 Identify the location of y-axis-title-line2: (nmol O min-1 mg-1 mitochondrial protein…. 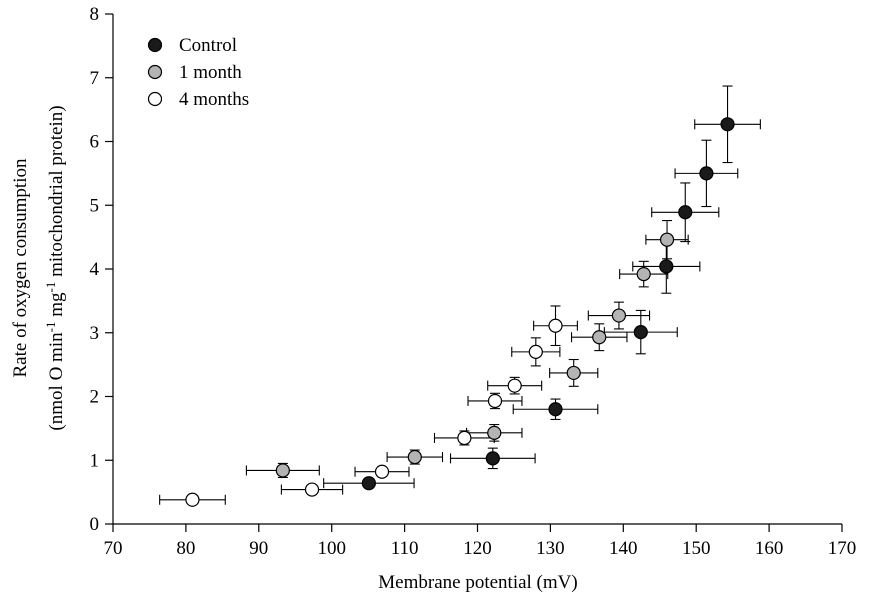
(55, 267).